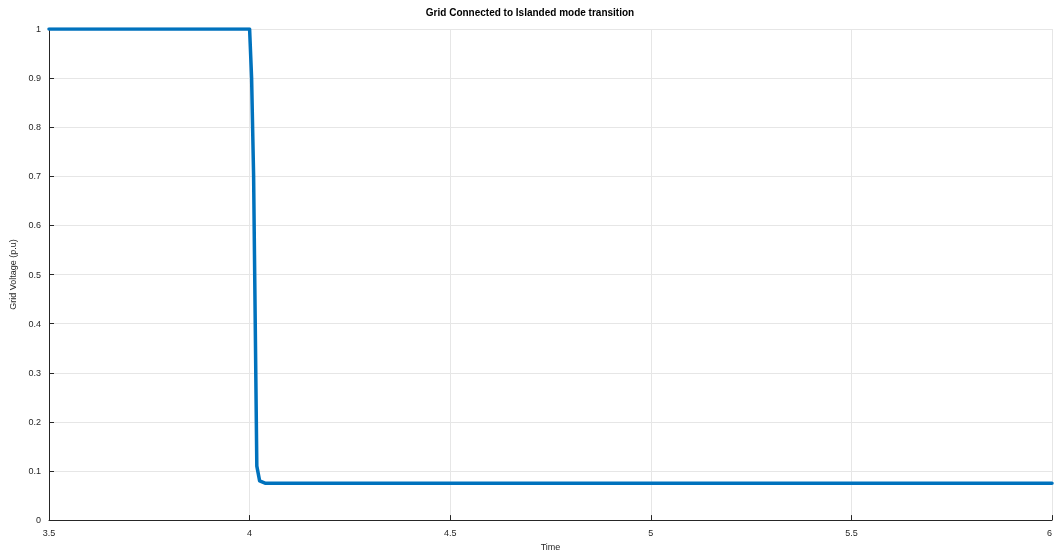 The image size is (1060, 556). What do you see at coordinates (530, 12) in the screenshot?
I see `chart-title: Grid Connected to Islanded mode transition` at bounding box center [530, 12].